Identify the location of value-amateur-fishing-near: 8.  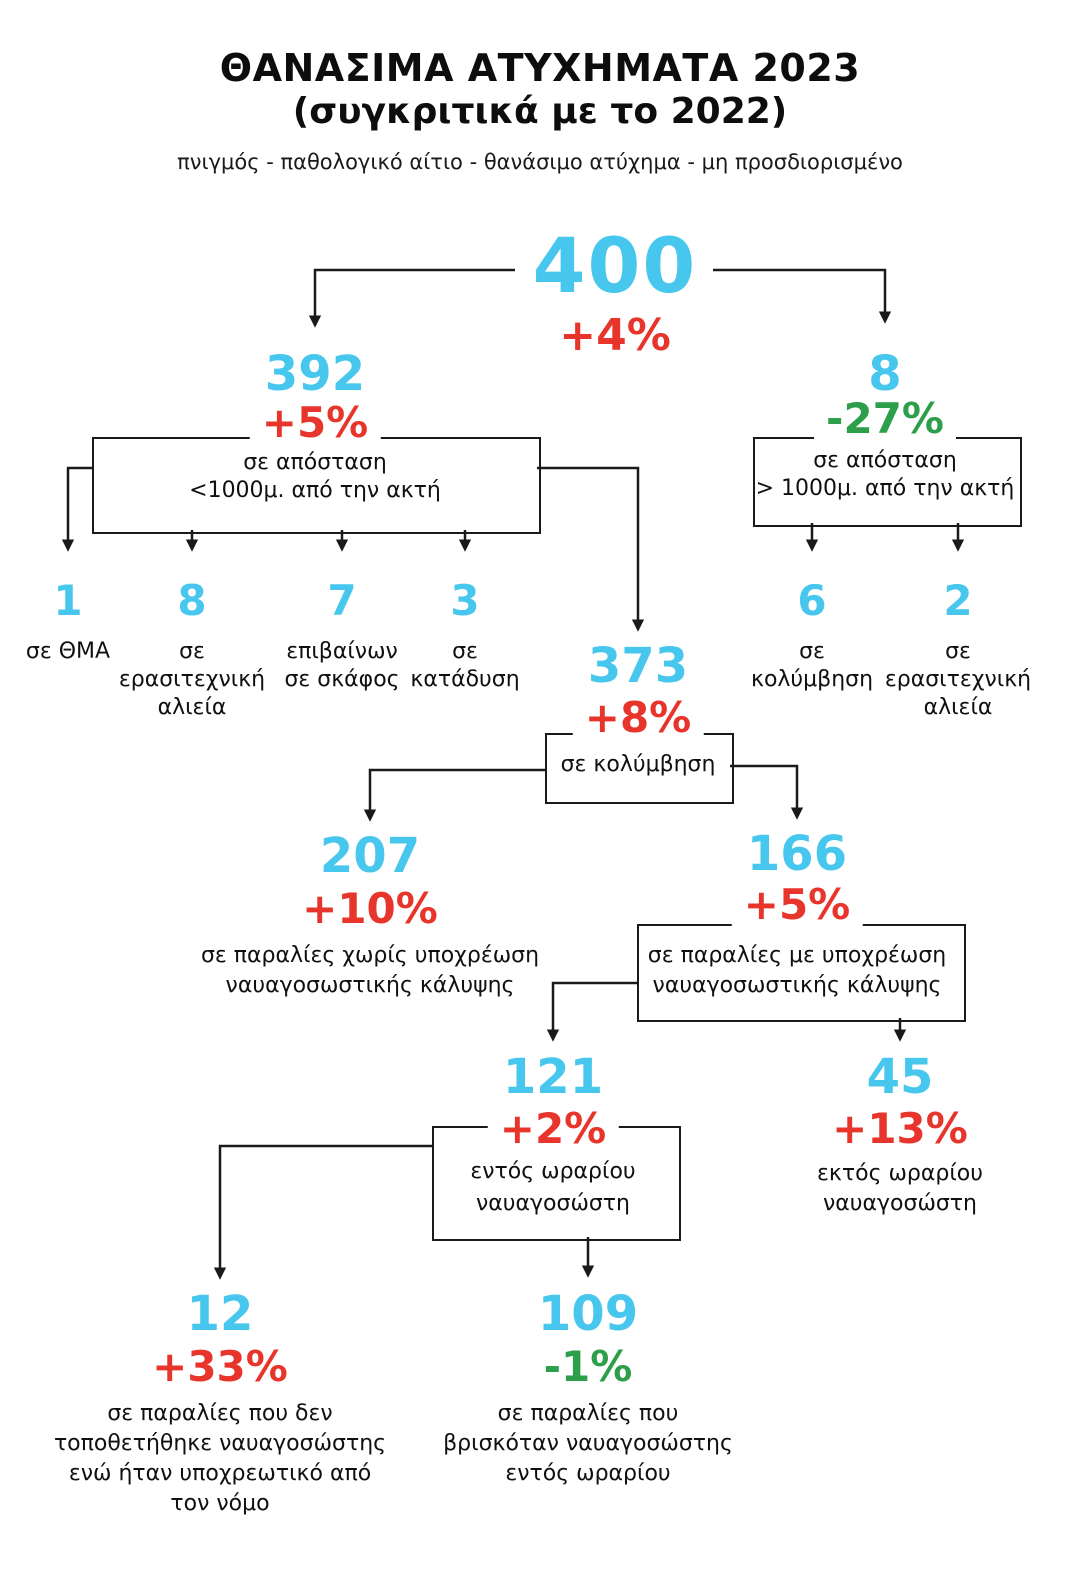
(192, 600).